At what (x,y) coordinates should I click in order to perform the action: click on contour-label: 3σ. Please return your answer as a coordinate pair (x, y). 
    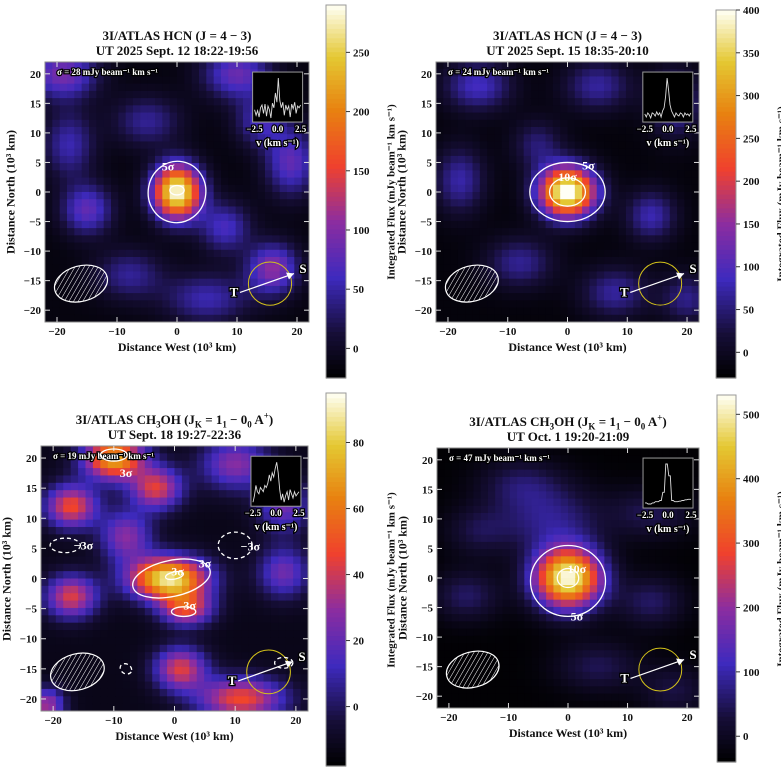
    Looking at the image, I should click on (126, 473).